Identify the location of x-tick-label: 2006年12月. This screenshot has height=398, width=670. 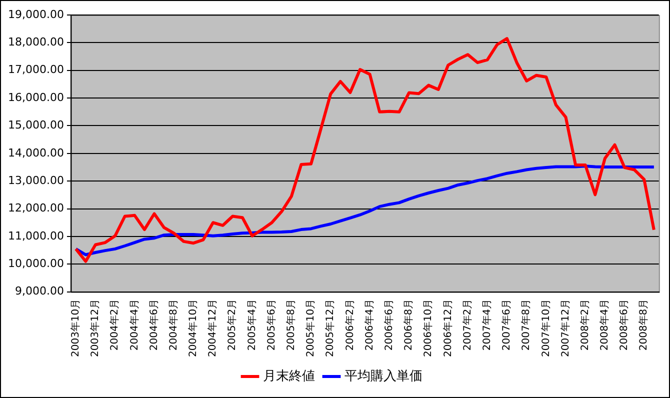
(448, 328).